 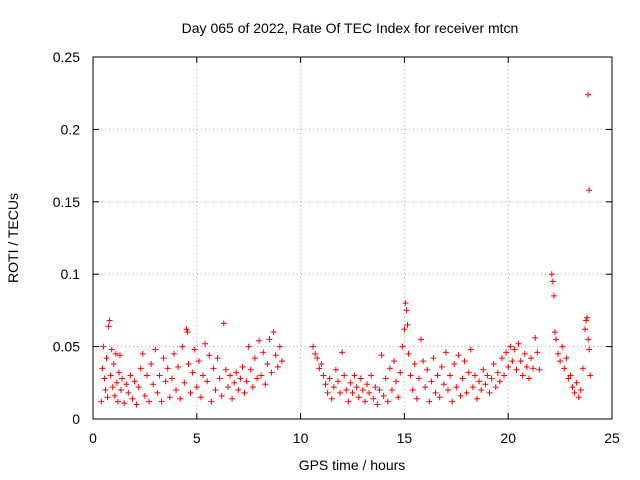 I want to click on x-tick-label: 15, so click(x=405, y=438).